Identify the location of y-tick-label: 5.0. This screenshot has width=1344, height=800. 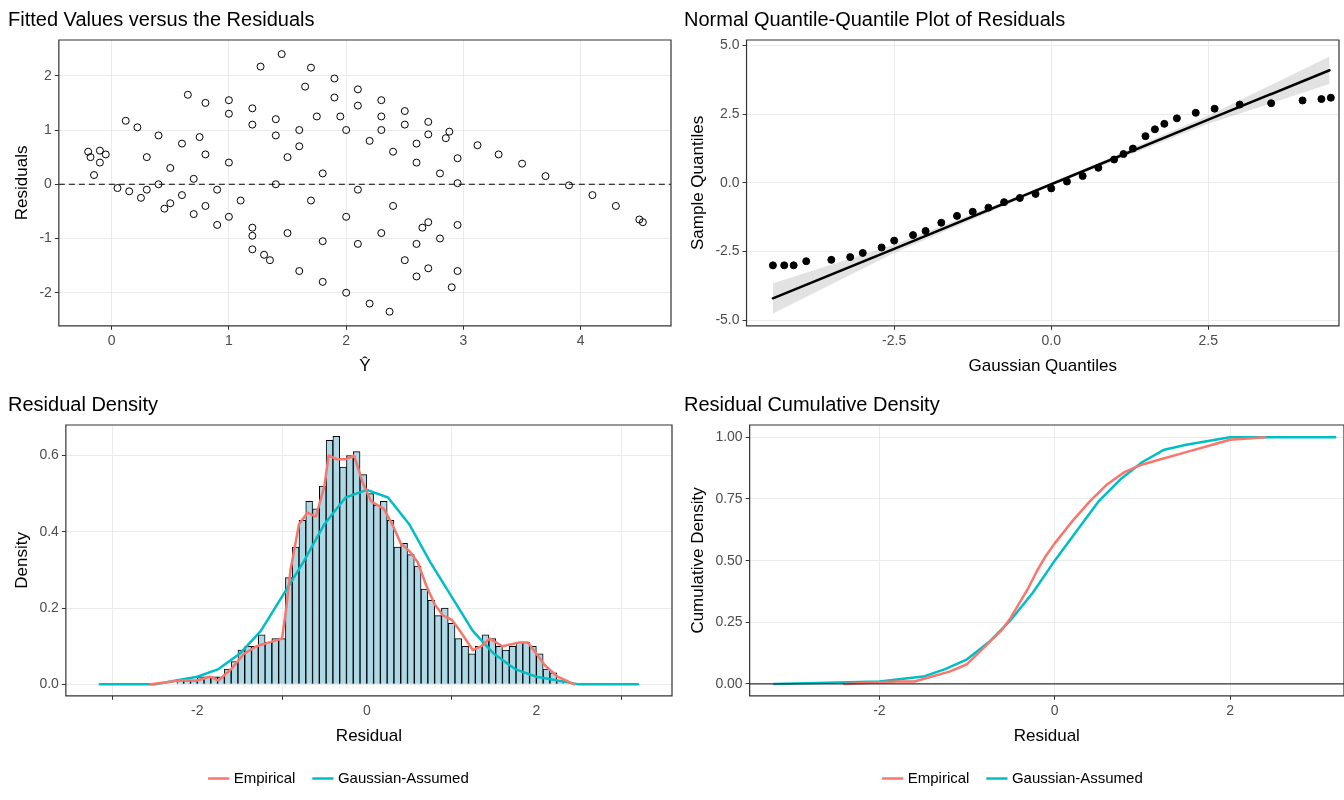
(730, 44).